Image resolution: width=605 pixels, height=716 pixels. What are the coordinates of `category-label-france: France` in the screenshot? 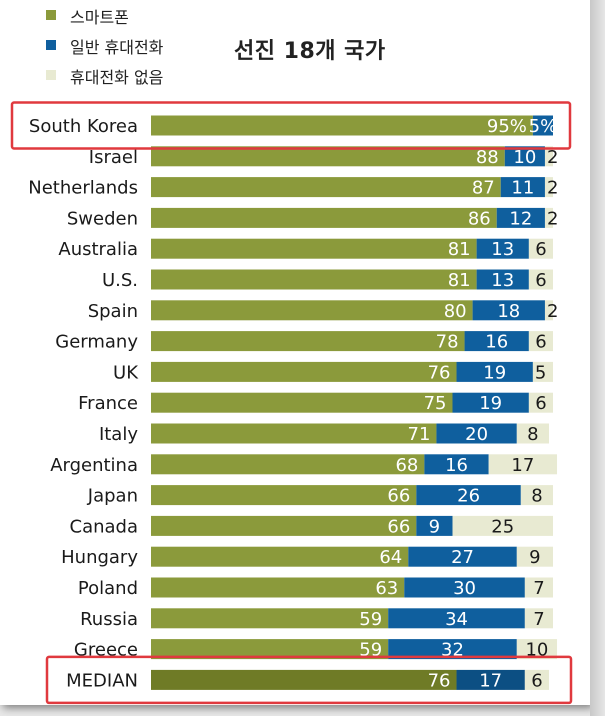 It's located at (108, 403).